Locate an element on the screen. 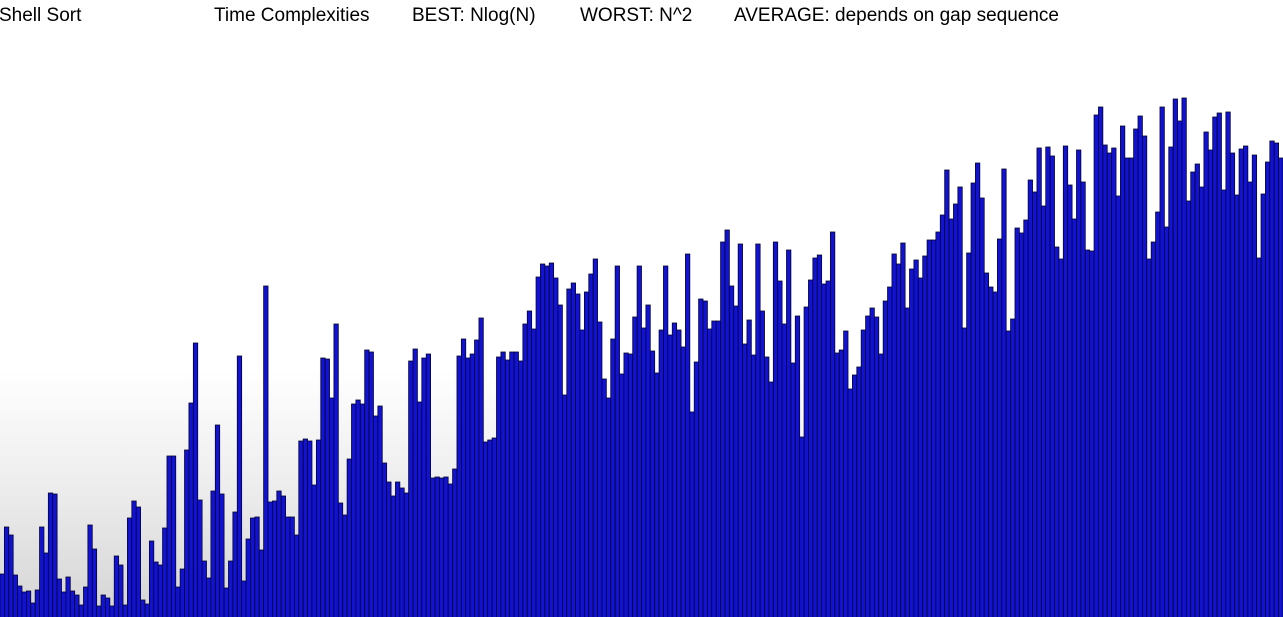 Image resolution: width=1283 pixels, height=617 pixels. algorithm-title: Shell Sort is located at coordinates (41, 15).